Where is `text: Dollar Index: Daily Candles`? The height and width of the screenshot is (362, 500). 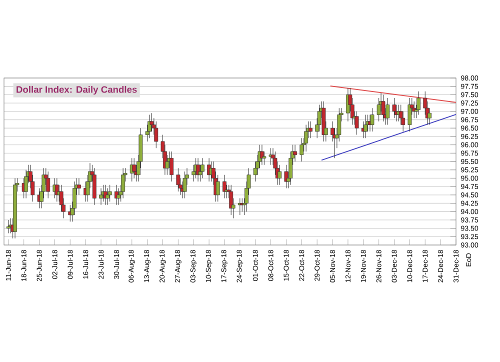 text: Dollar Index: Daily Candles is located at coordinates (76, 90).